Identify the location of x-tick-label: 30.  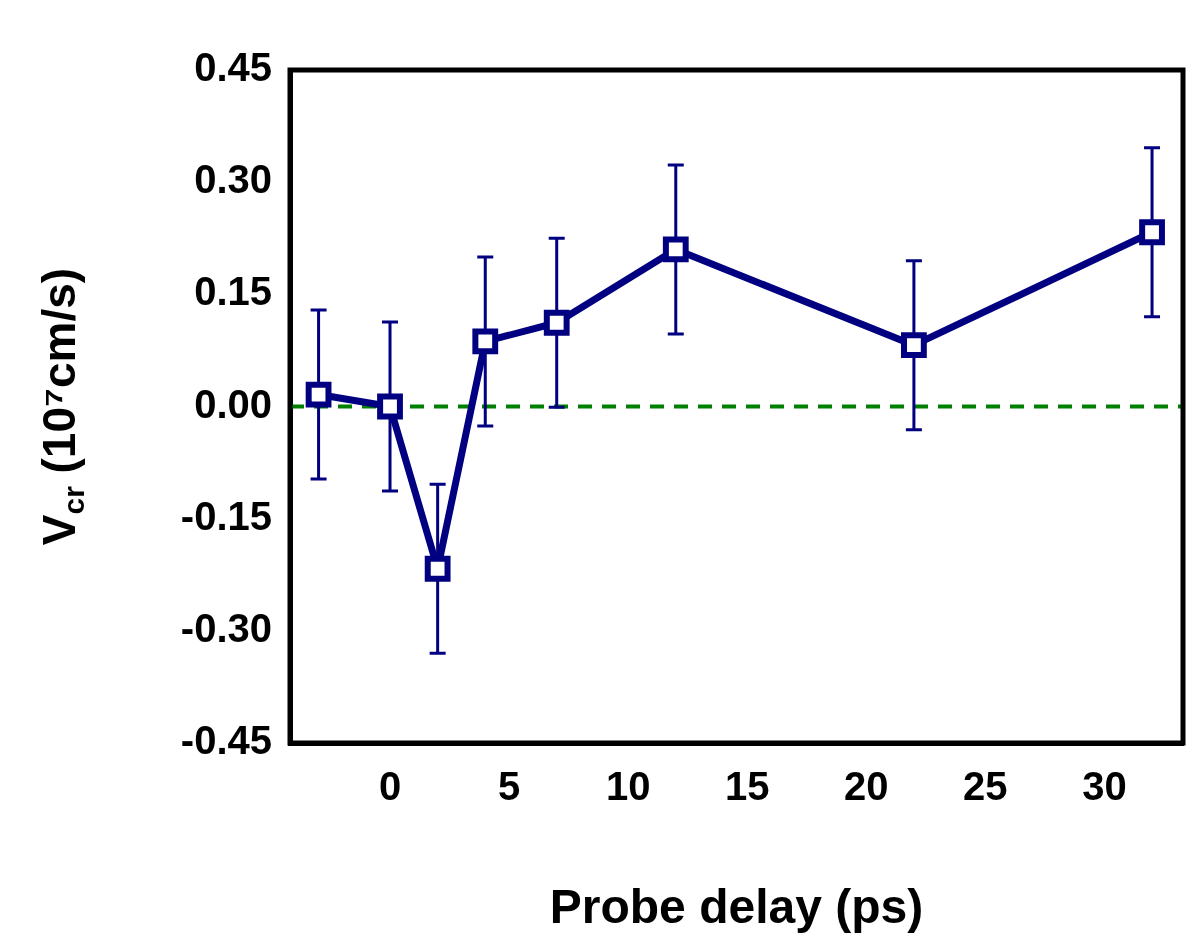
(1104, 786).